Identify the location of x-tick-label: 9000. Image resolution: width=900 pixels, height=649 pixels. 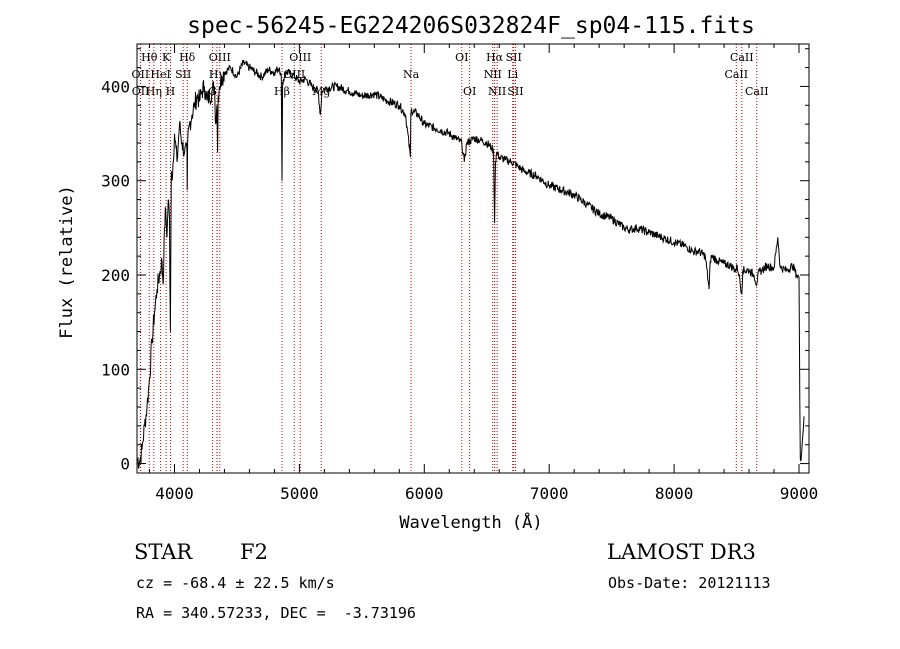
(799, 493).